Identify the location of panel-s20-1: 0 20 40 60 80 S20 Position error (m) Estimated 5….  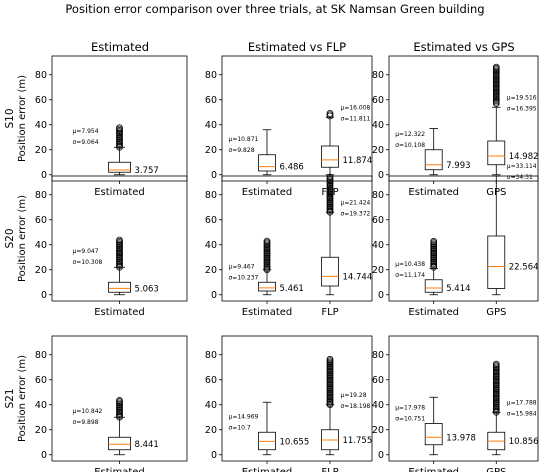
(96, 246).